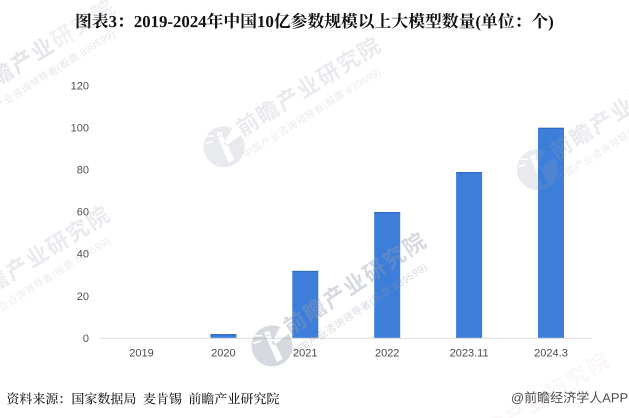 The image size is (629, 418). I want to click on svg-text: 2022, so click(387, 354).